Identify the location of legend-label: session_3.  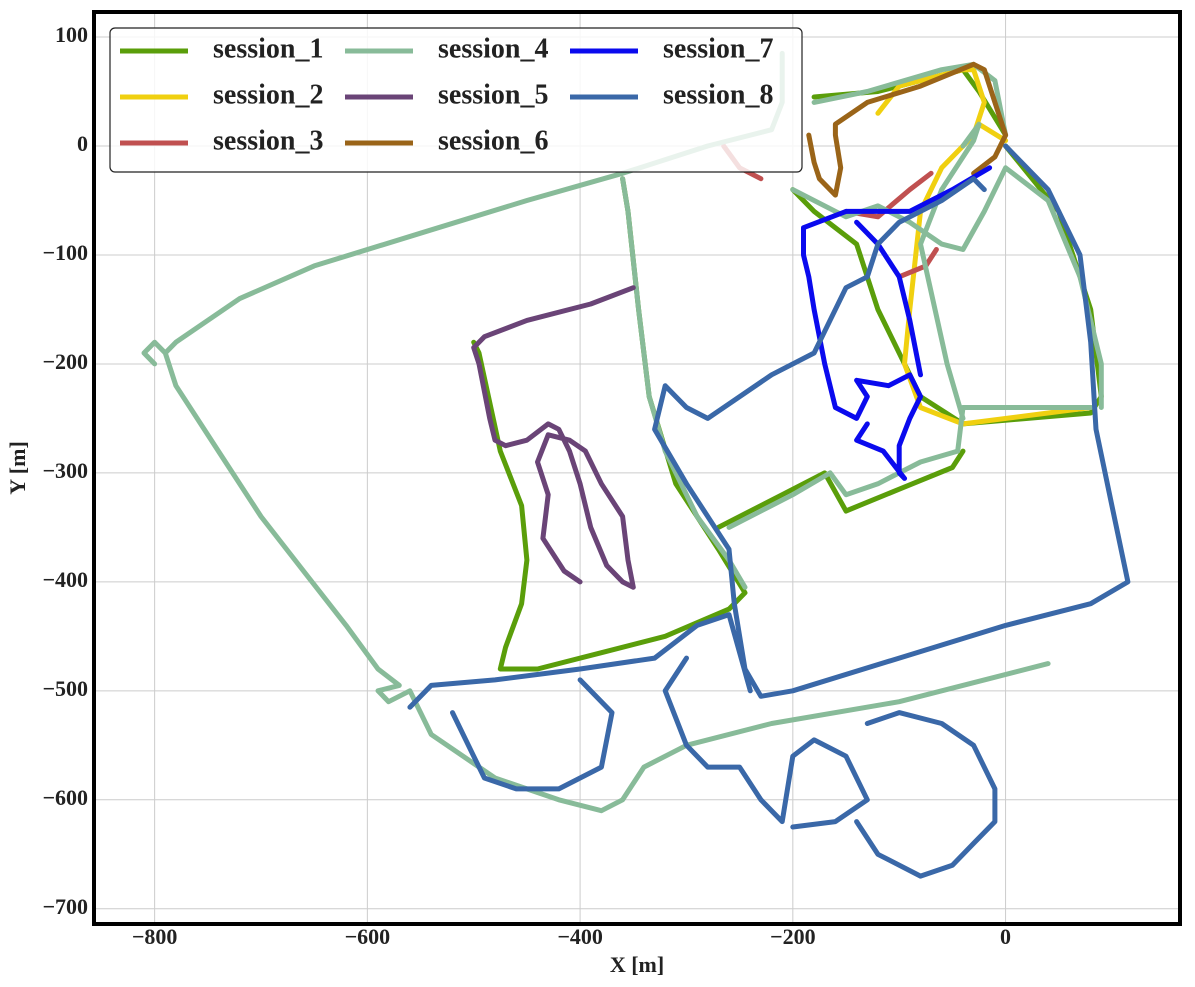
(268, 140).